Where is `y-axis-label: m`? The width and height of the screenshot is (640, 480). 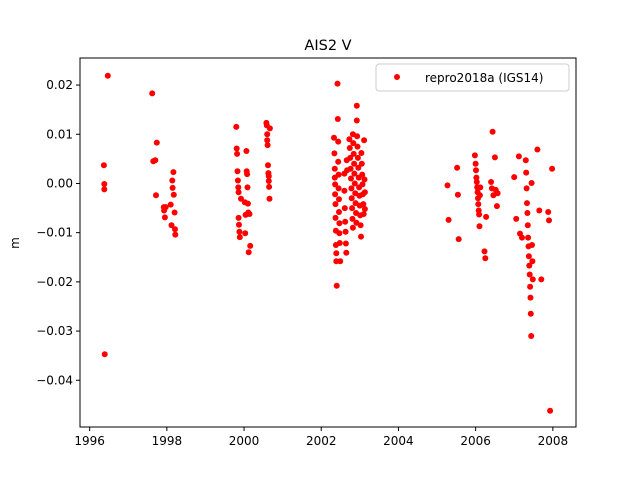
y-axis-label: m is located at coordinates (15, 243).